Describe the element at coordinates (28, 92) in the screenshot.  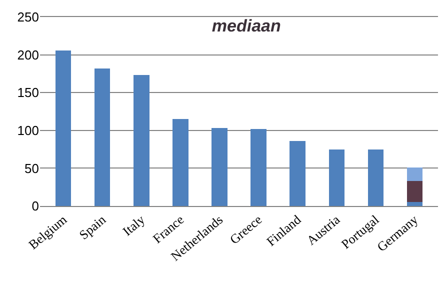
I see `y-tick-label: 150` at that location.